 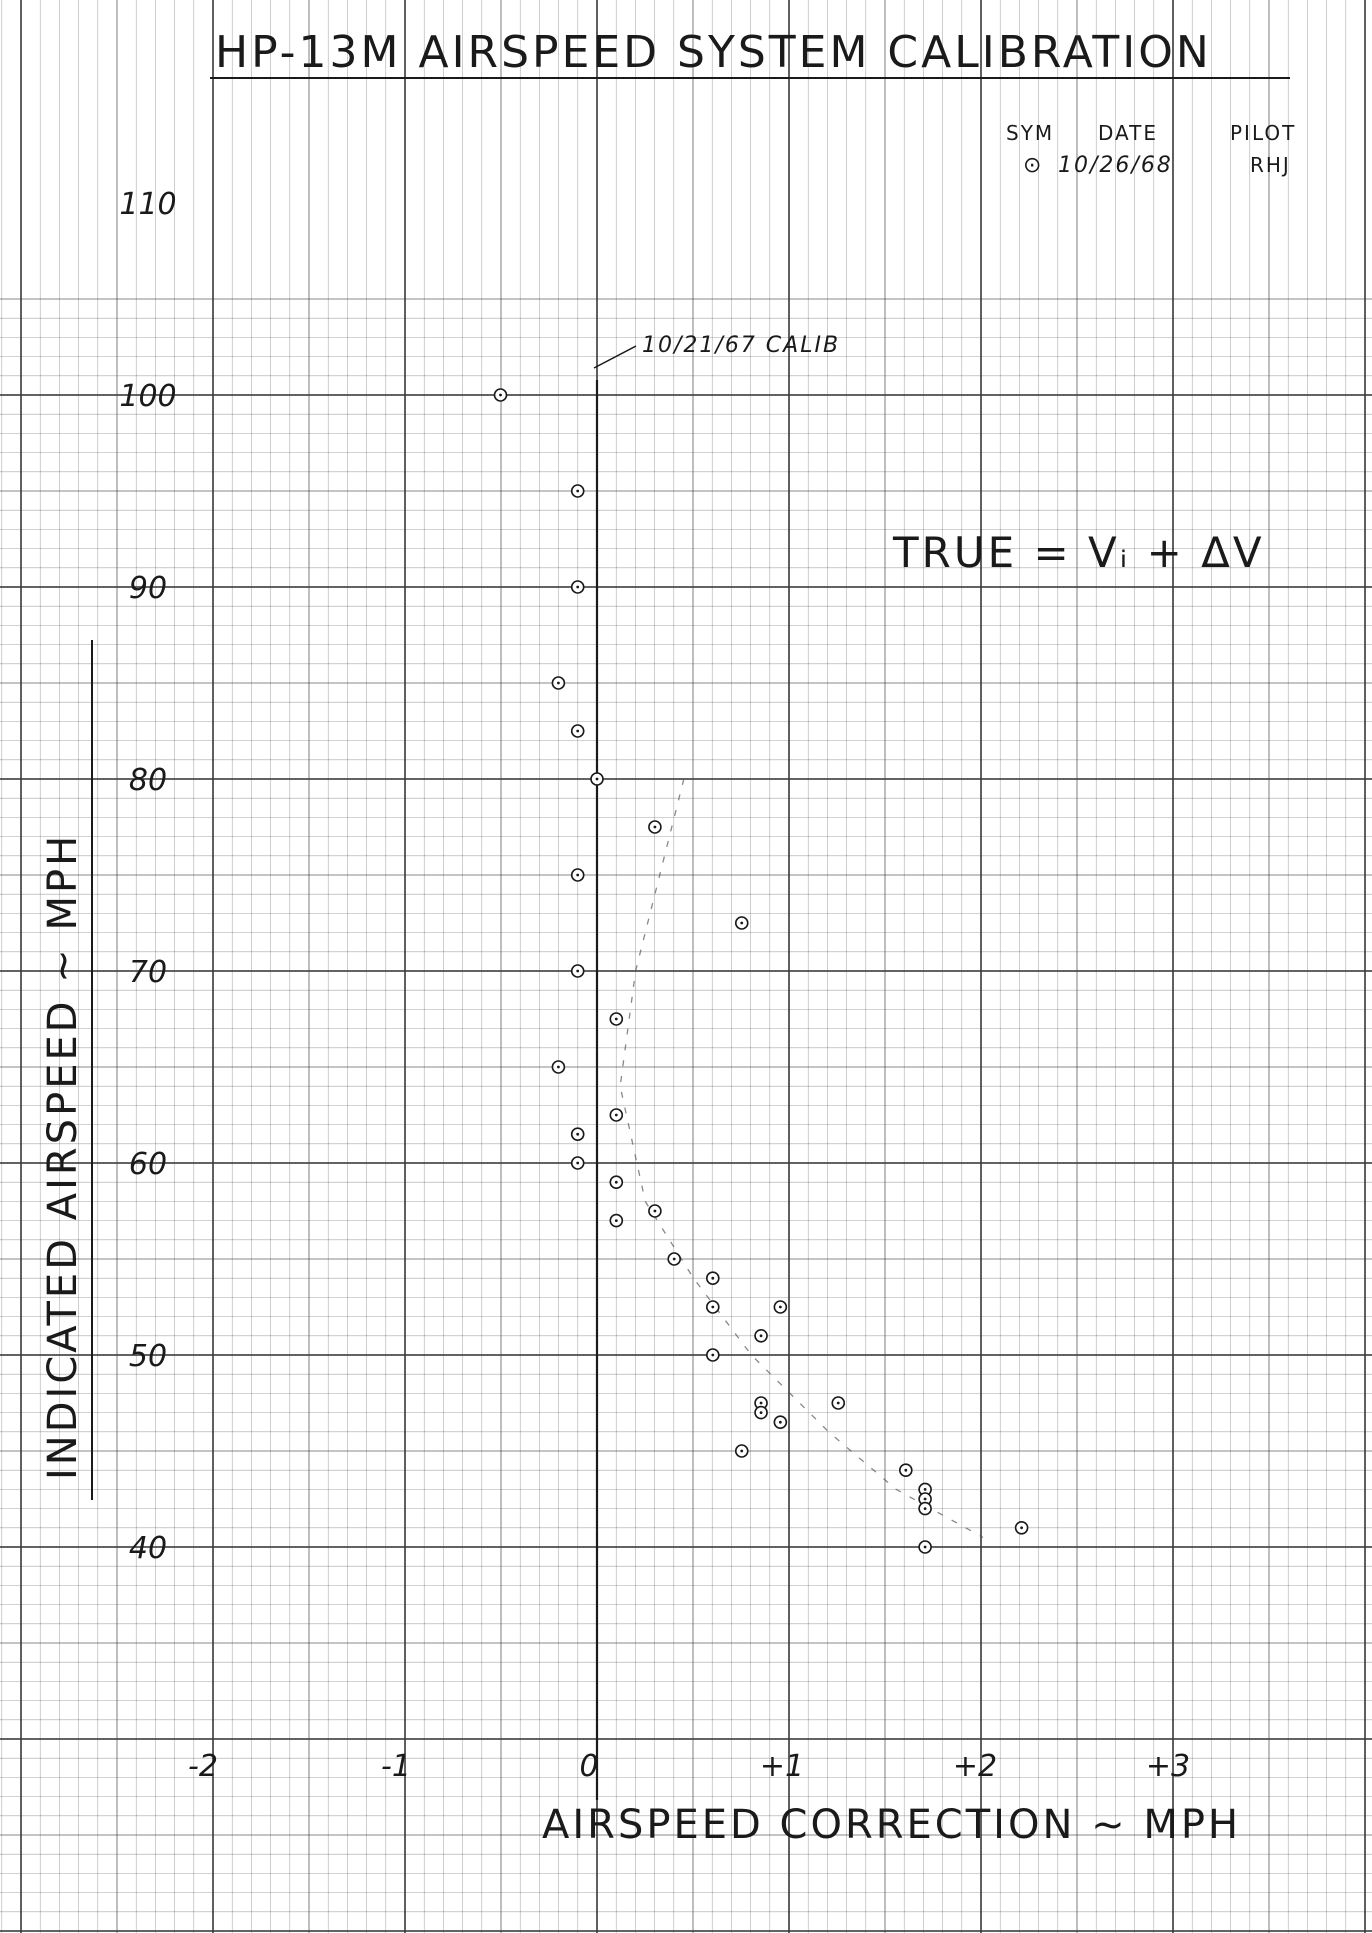 What do you see at coordinates (1270, 165) in the screenshot?
I see `legend-pilot: RHJ` at bounding box center [1270, 165].